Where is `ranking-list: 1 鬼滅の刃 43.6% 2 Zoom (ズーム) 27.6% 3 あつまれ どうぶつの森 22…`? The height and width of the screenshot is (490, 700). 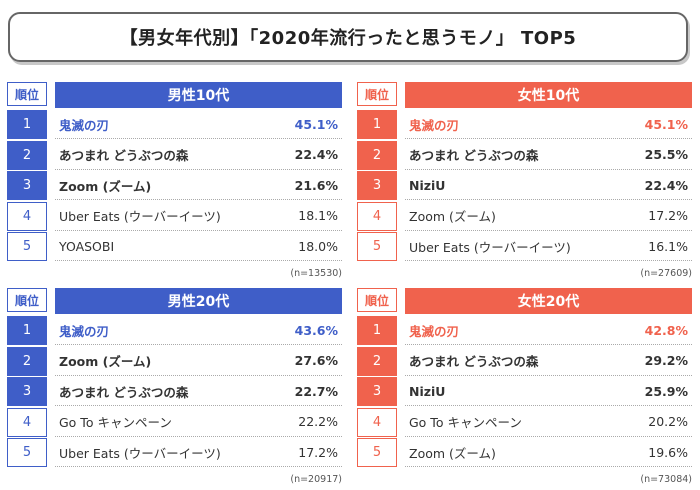
ranking-list: 1 鬼滅の刃 43.6% 2 Zoom (ズーム) 27.6% 3 あつまれ どうぶつの森 22… is located at coordinates (174, 392).